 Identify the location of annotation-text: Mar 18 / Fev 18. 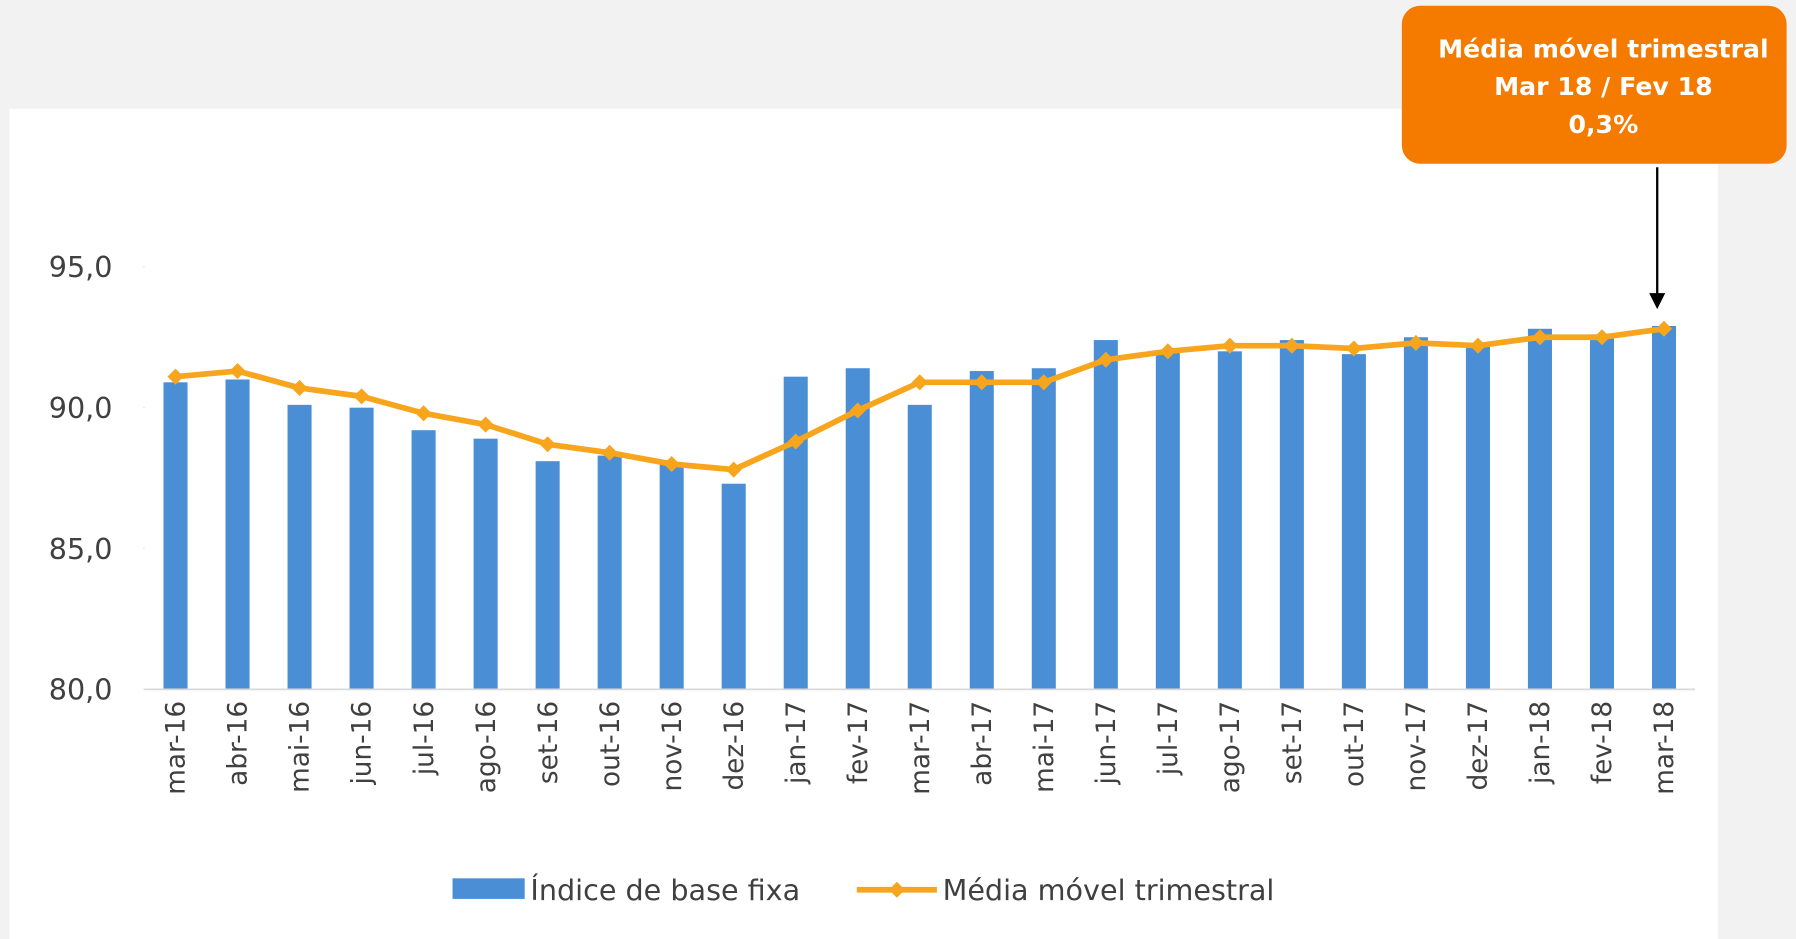
(1603, 86).